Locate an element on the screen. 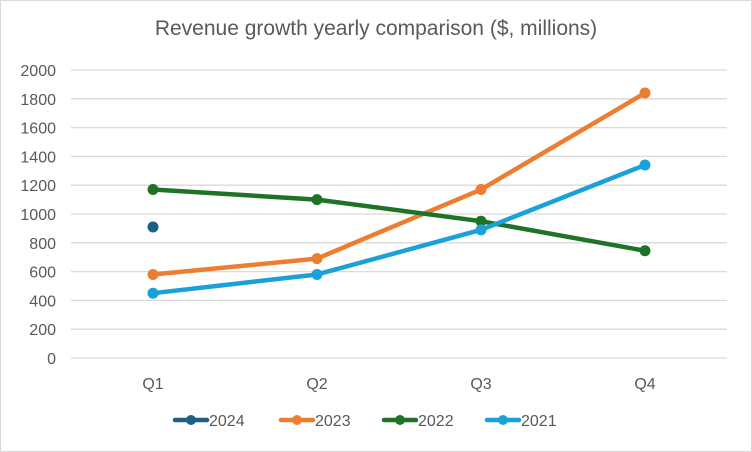  legend-item-2024: 2024 is located at coordinates (208, 421).